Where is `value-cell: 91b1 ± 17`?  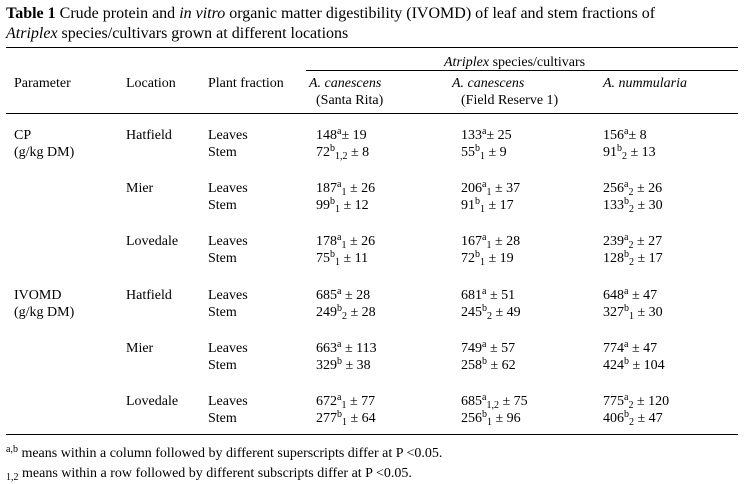 value-cell: 91b1 ± 17 is located at coordinates (487, 206).